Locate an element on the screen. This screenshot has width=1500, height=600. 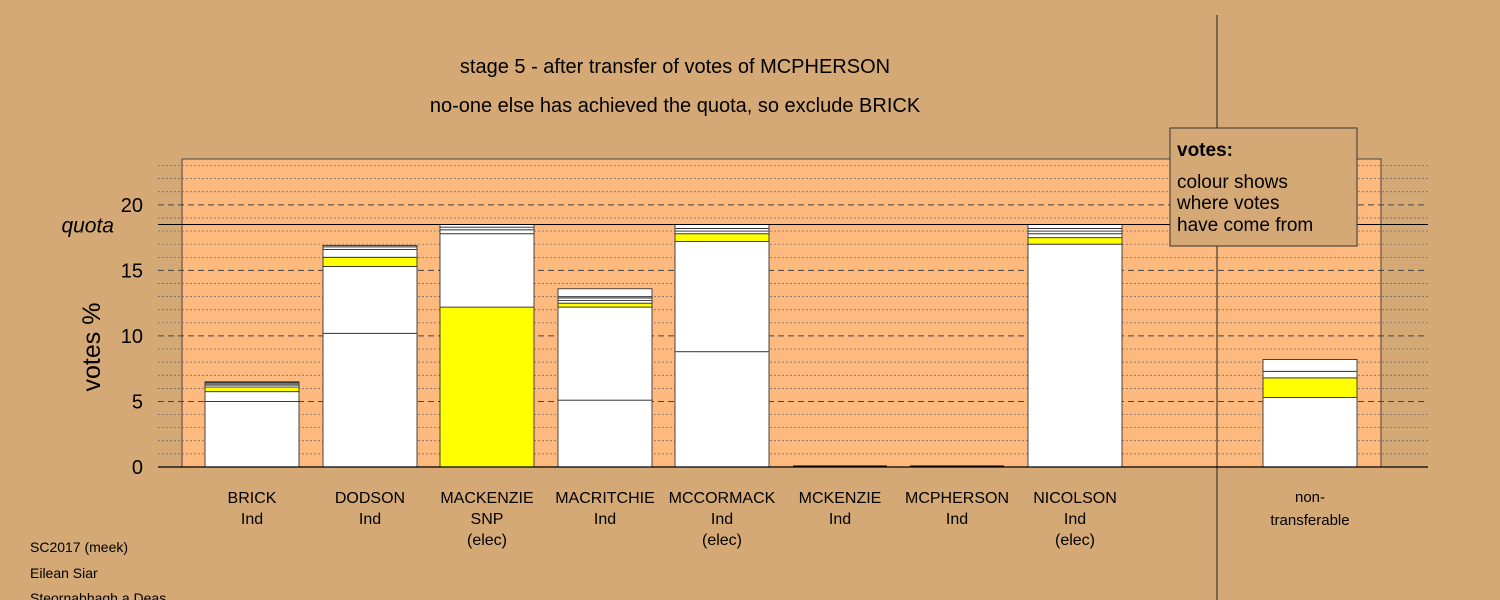
candidate-name: MACRITCHIE is located at coordinates (605, 498).